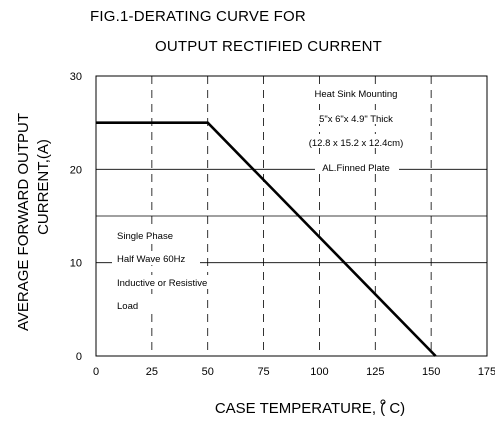 The image size is (495, 421). Describe the element at coordinates (162, 283) in the screenshot. I see `annotation-conditions-line3: Inductive or Resistive` at that location.